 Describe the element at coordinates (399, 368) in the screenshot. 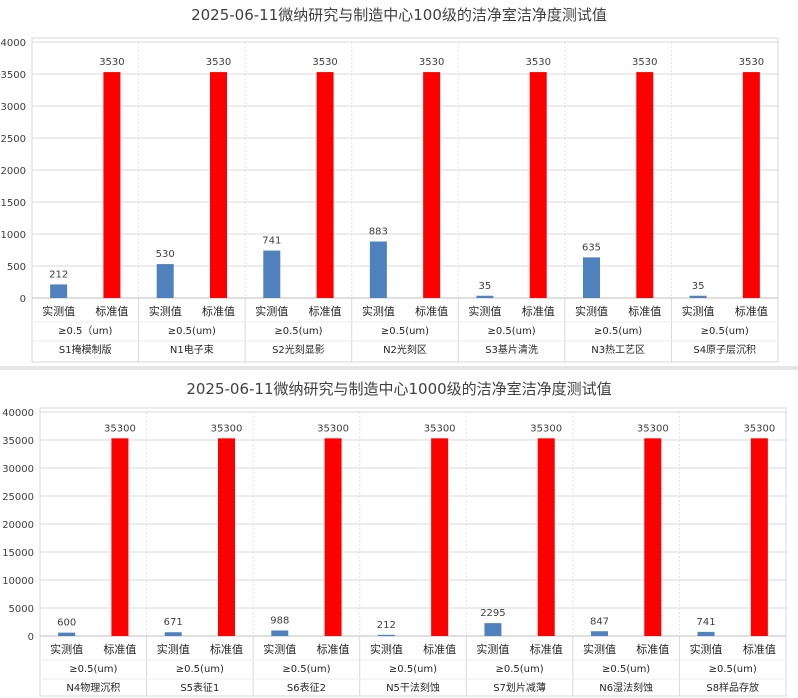

I see `panel-separator` at that location.